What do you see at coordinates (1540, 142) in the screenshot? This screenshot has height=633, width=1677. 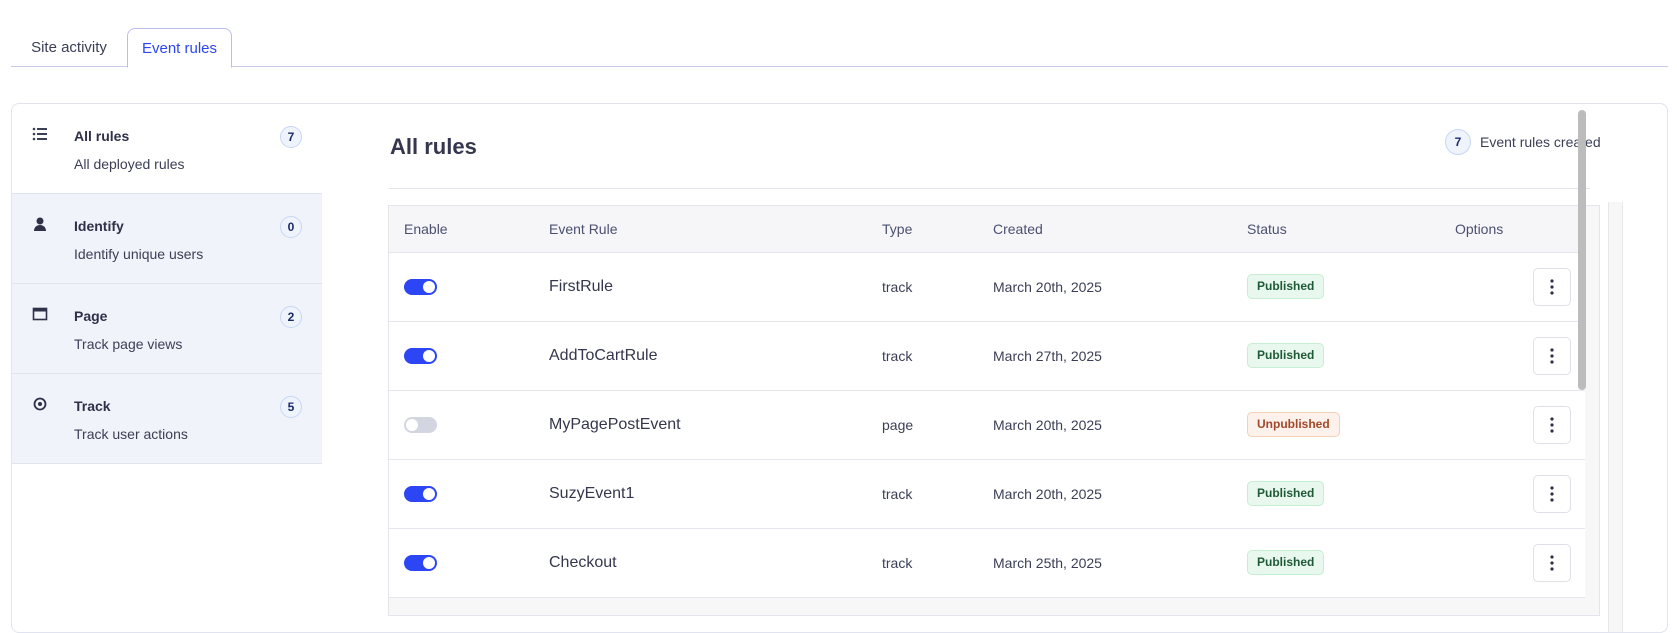 I see `rules-created-label: Event rules created` at bounding box center [1540, 142].